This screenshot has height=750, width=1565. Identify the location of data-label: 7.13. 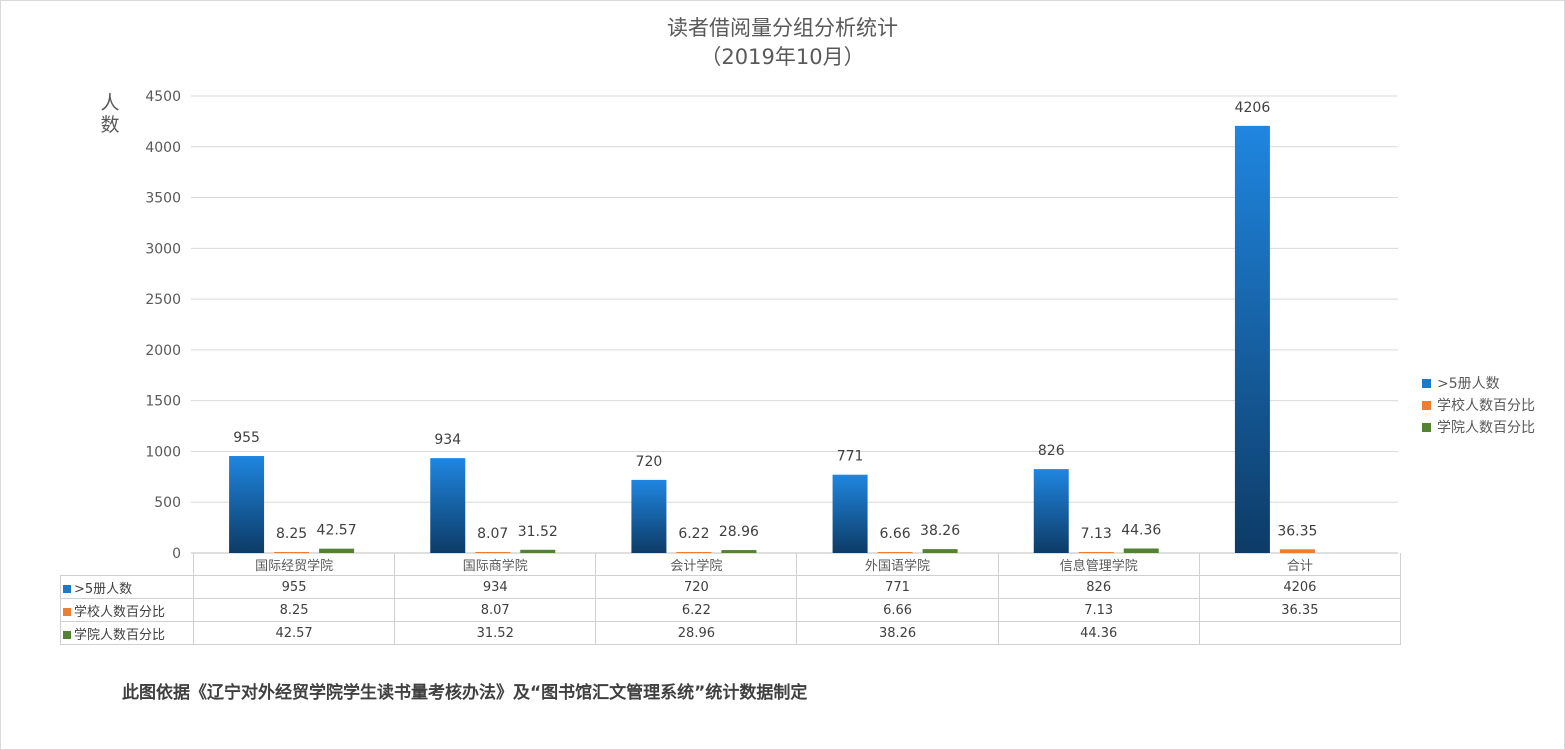
(1096, 534).